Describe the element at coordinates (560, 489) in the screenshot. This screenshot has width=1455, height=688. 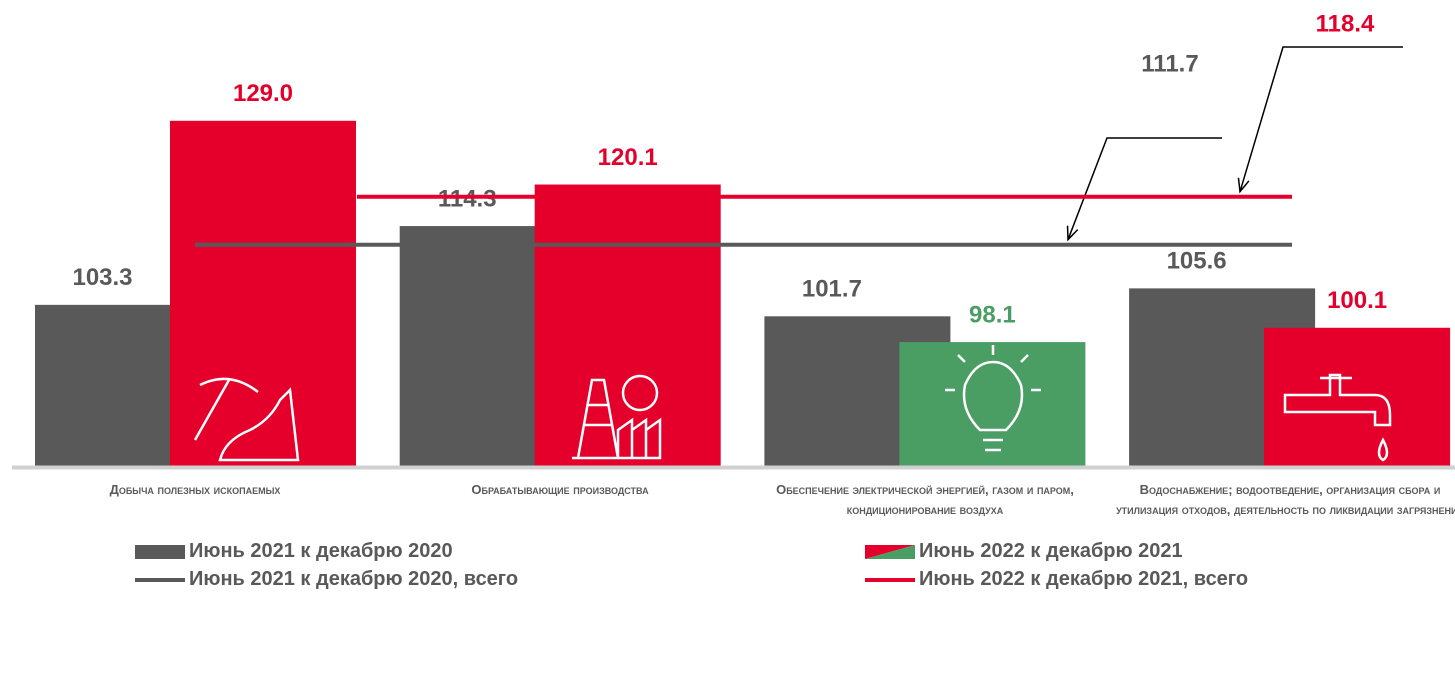
I see `category-label: Обрабатывающие производства` at that location.